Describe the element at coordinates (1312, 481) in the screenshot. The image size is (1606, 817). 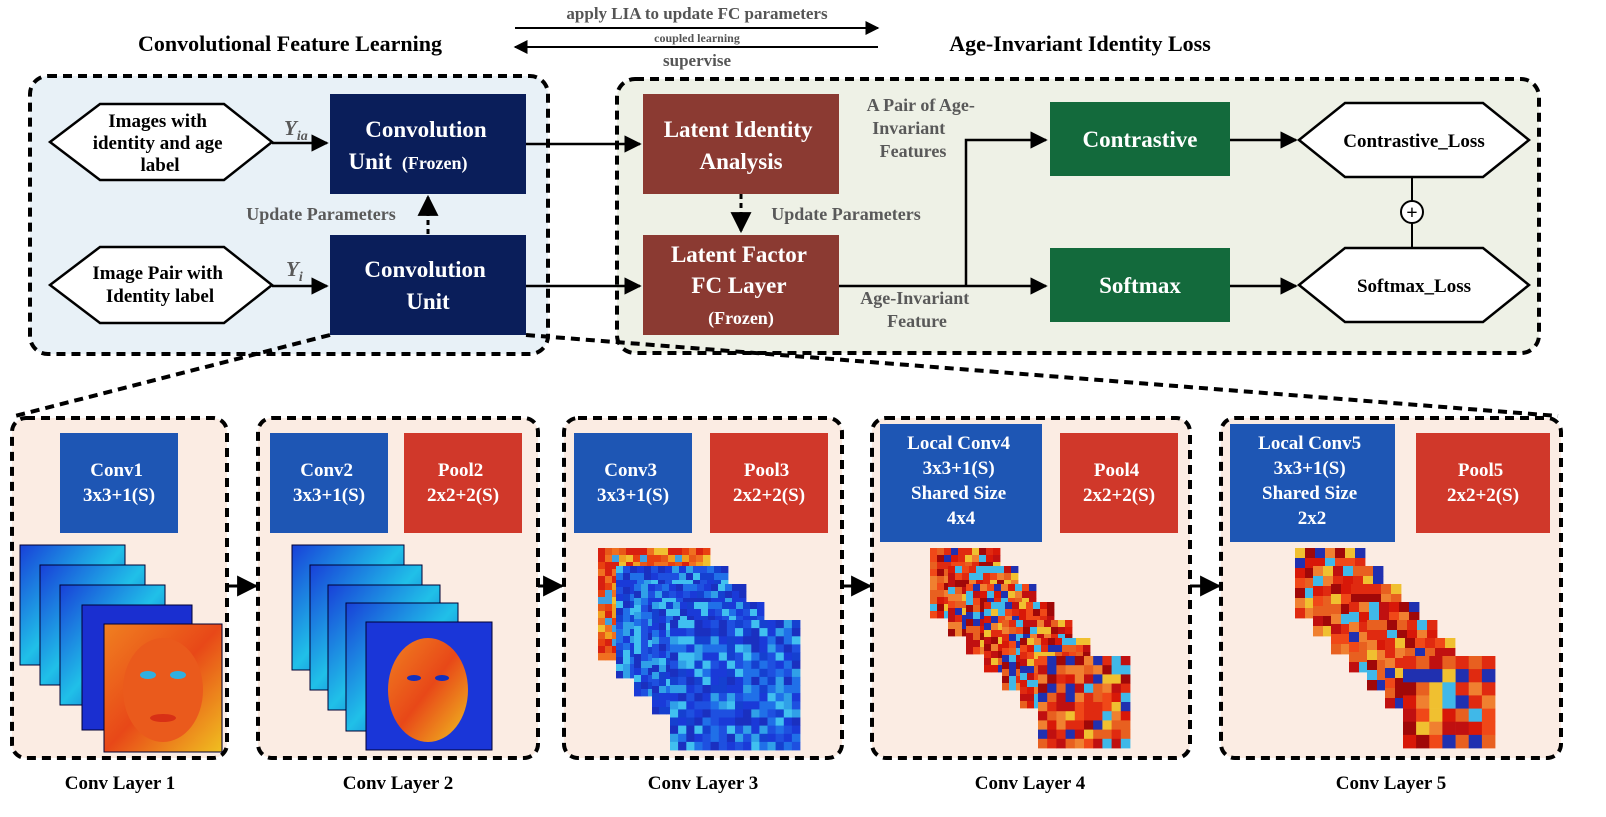
I see `svg-text:Local Conv5 3x3+1(S): Local Conv5 3x3+1(S) Shared Size 2x2` at that location.